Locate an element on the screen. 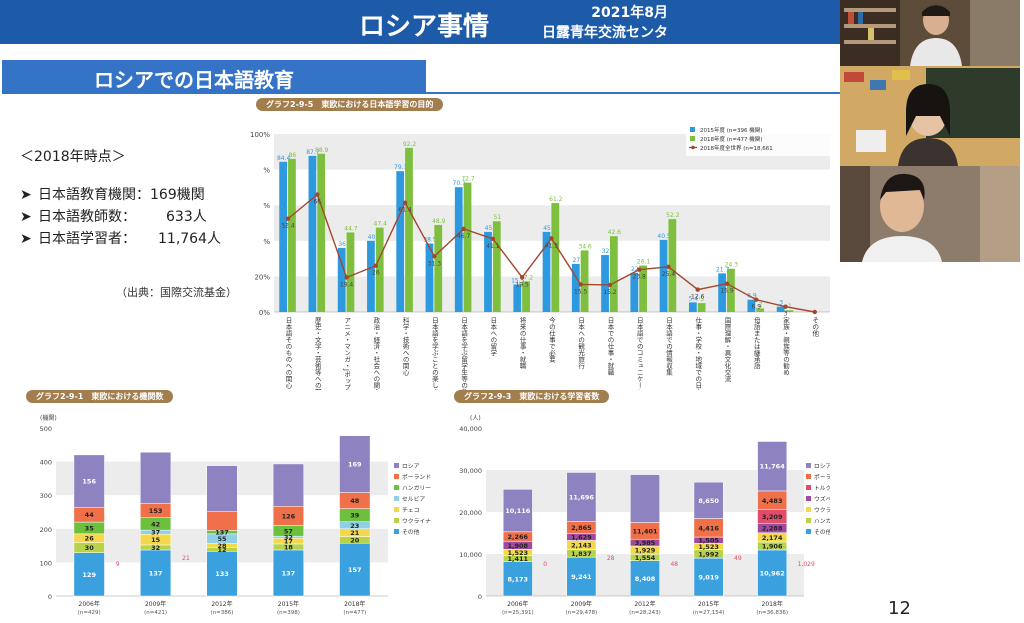  x-tick-label: 2012年 is located at coordinates (221, 604).